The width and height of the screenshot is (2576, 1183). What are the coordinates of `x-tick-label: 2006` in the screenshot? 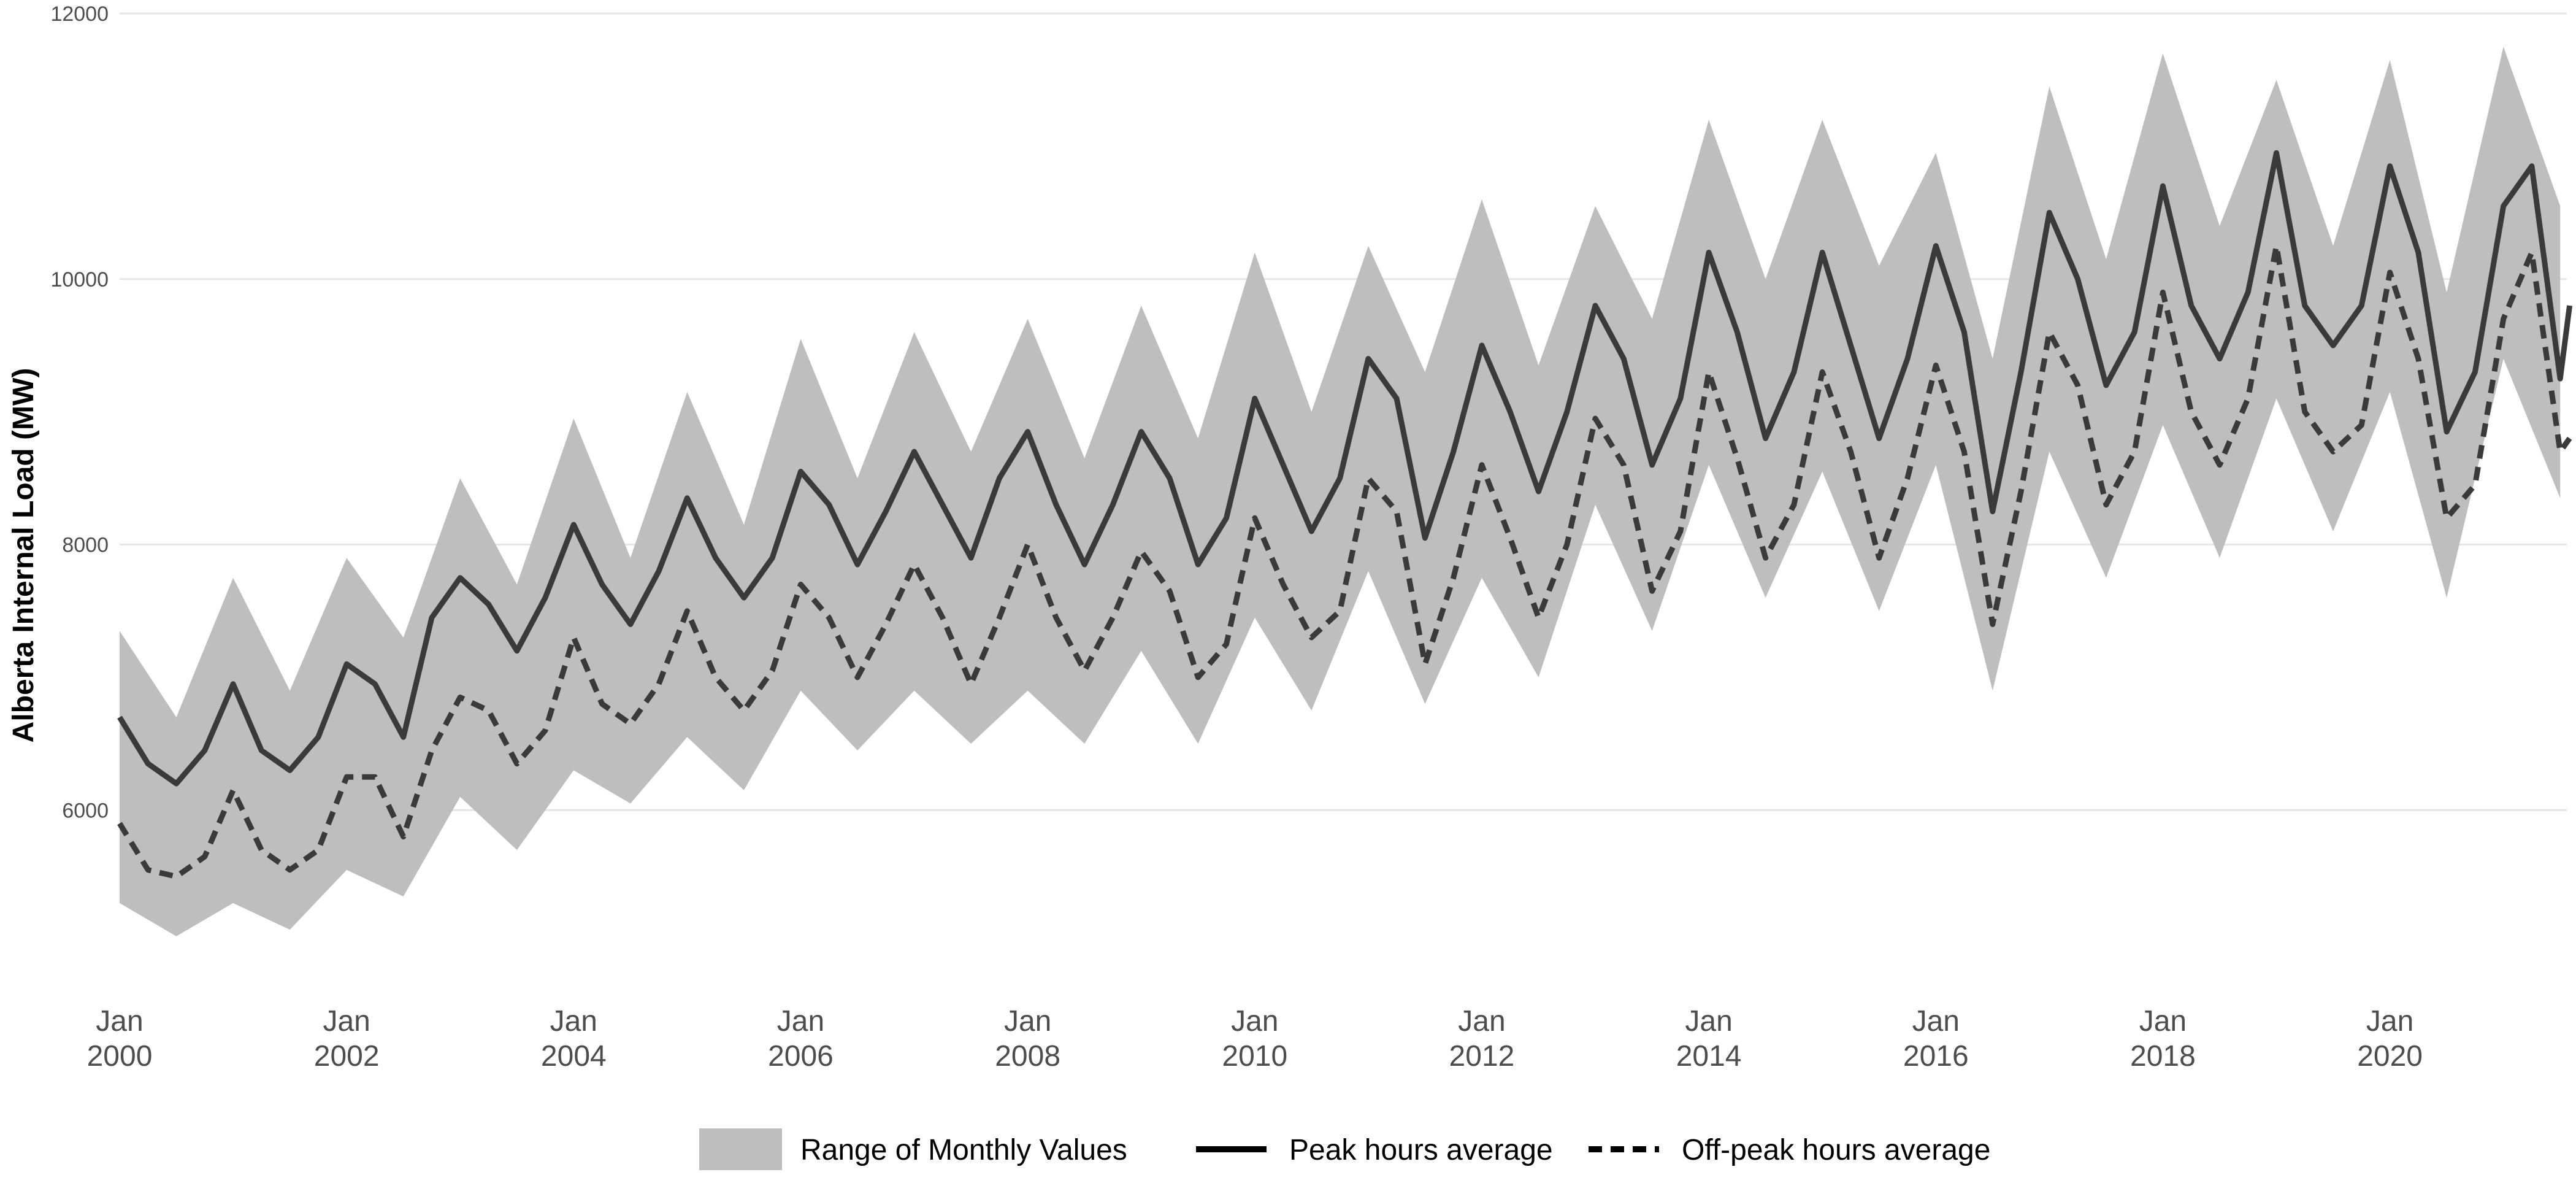 It's located at (801, 1056).